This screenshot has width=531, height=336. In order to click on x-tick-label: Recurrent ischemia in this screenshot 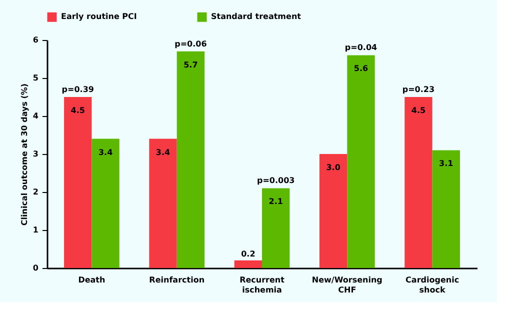, I will do `click(262, 285)`.